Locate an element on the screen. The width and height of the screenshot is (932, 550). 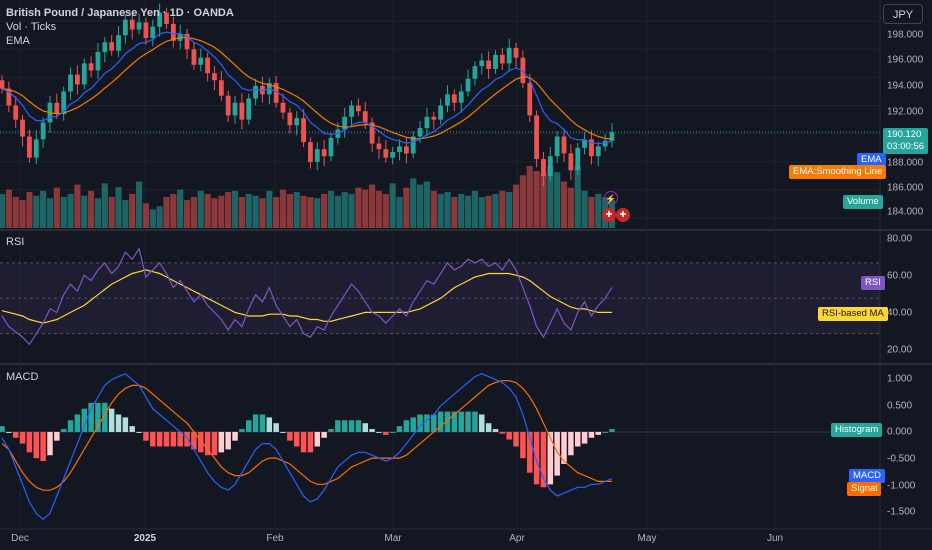
rsi-tick: 60.00 is located at coordinates (900, 276).